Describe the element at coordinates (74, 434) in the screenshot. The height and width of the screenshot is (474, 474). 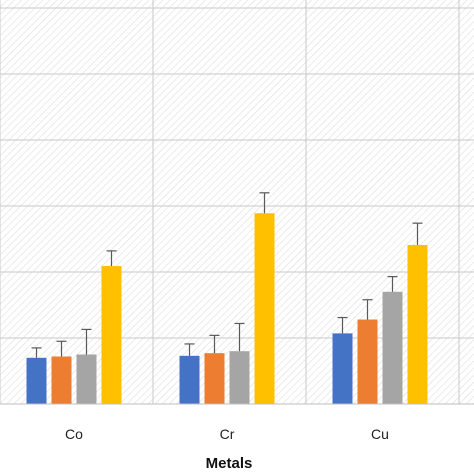
I see `x-tick-label: Co` at that location.